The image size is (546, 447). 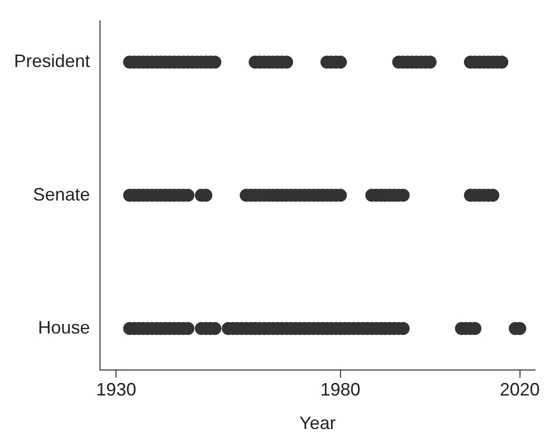 What do you see at coordinates (340, 390) in the screenshot?
I see `x-tick-label: 1980` at bounding box center [340, 390].